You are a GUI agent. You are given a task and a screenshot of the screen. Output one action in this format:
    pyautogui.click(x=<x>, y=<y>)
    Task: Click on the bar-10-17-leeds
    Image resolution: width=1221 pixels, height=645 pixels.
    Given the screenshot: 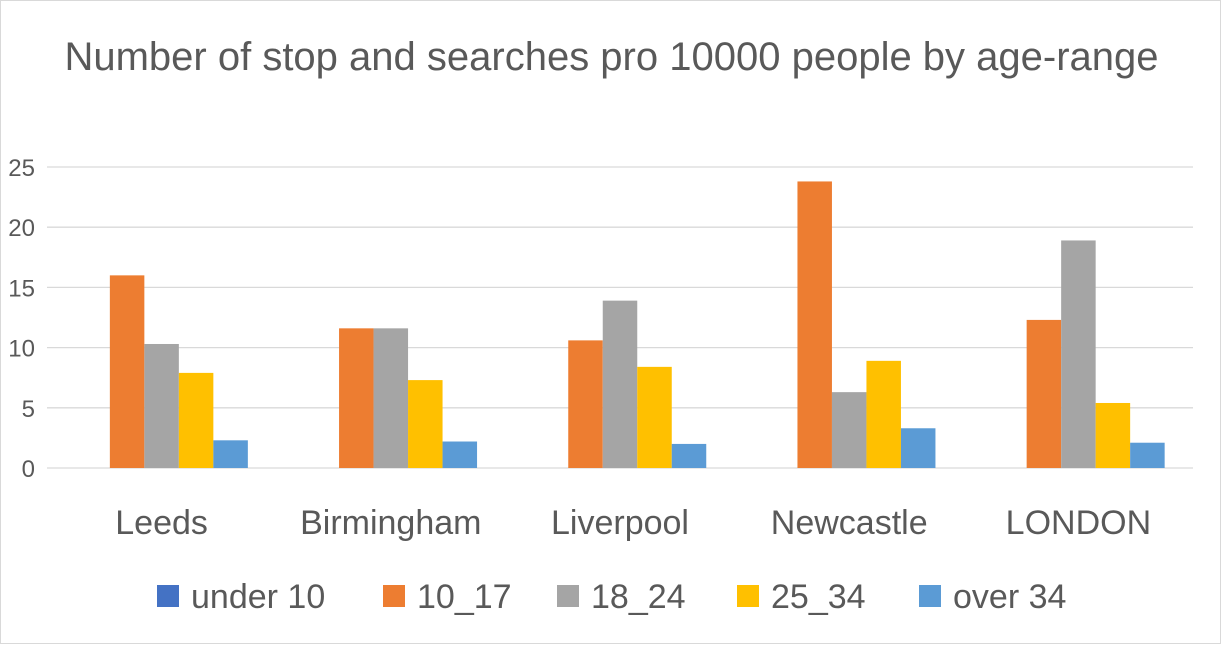 What is the action you would take?
    pyautogui.click(x=127, y=371)
    